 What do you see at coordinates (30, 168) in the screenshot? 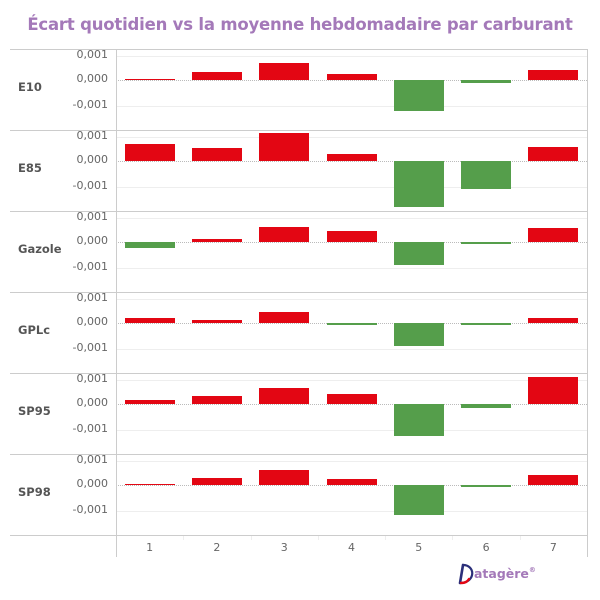
I see `panel-label-e85: E85` at bounding box center [30, 168].